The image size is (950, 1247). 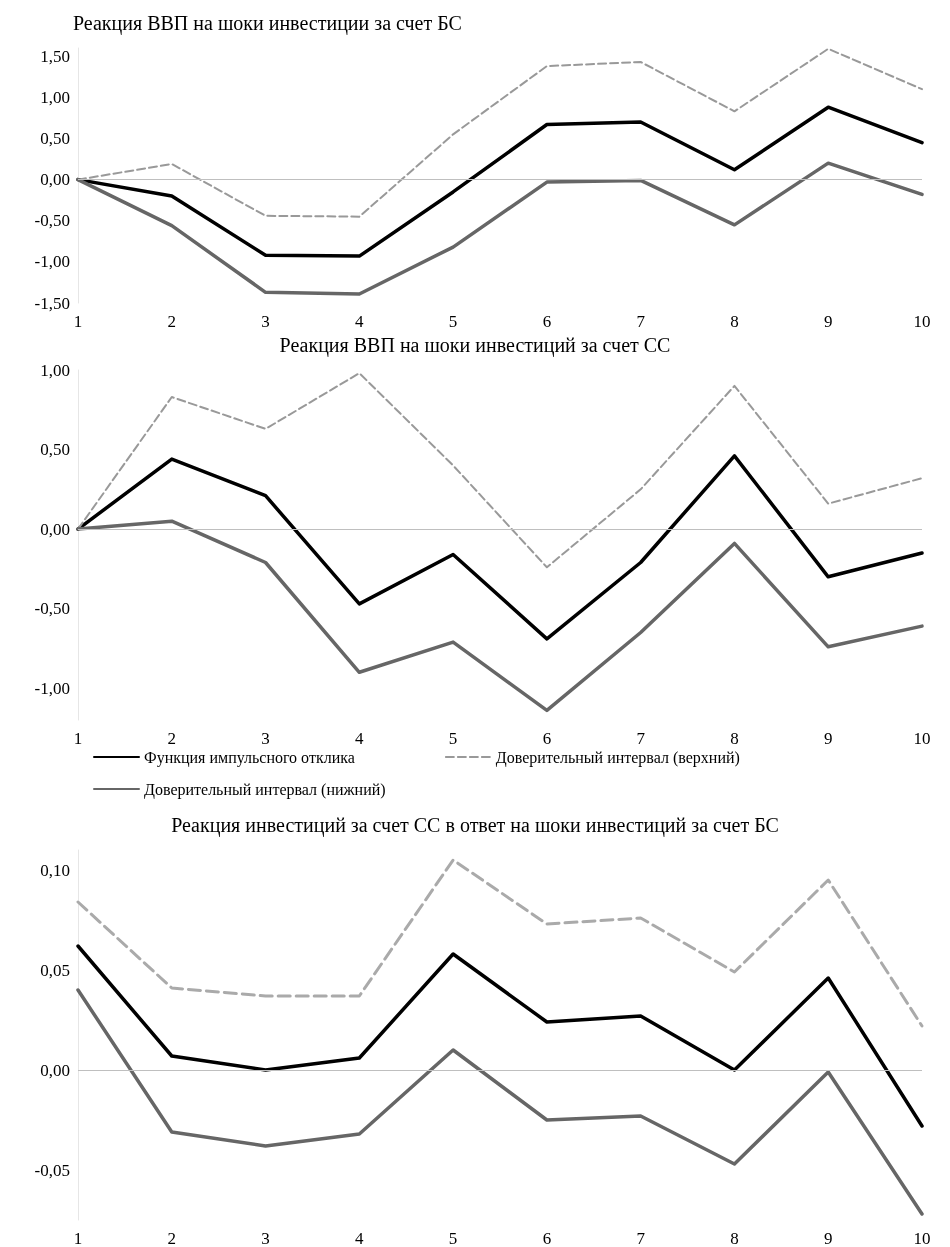 What do you see at coordinates (55, 970) in the screenshot?
I see `y-tick-label: 0,05` at bounding box center [55, 970].